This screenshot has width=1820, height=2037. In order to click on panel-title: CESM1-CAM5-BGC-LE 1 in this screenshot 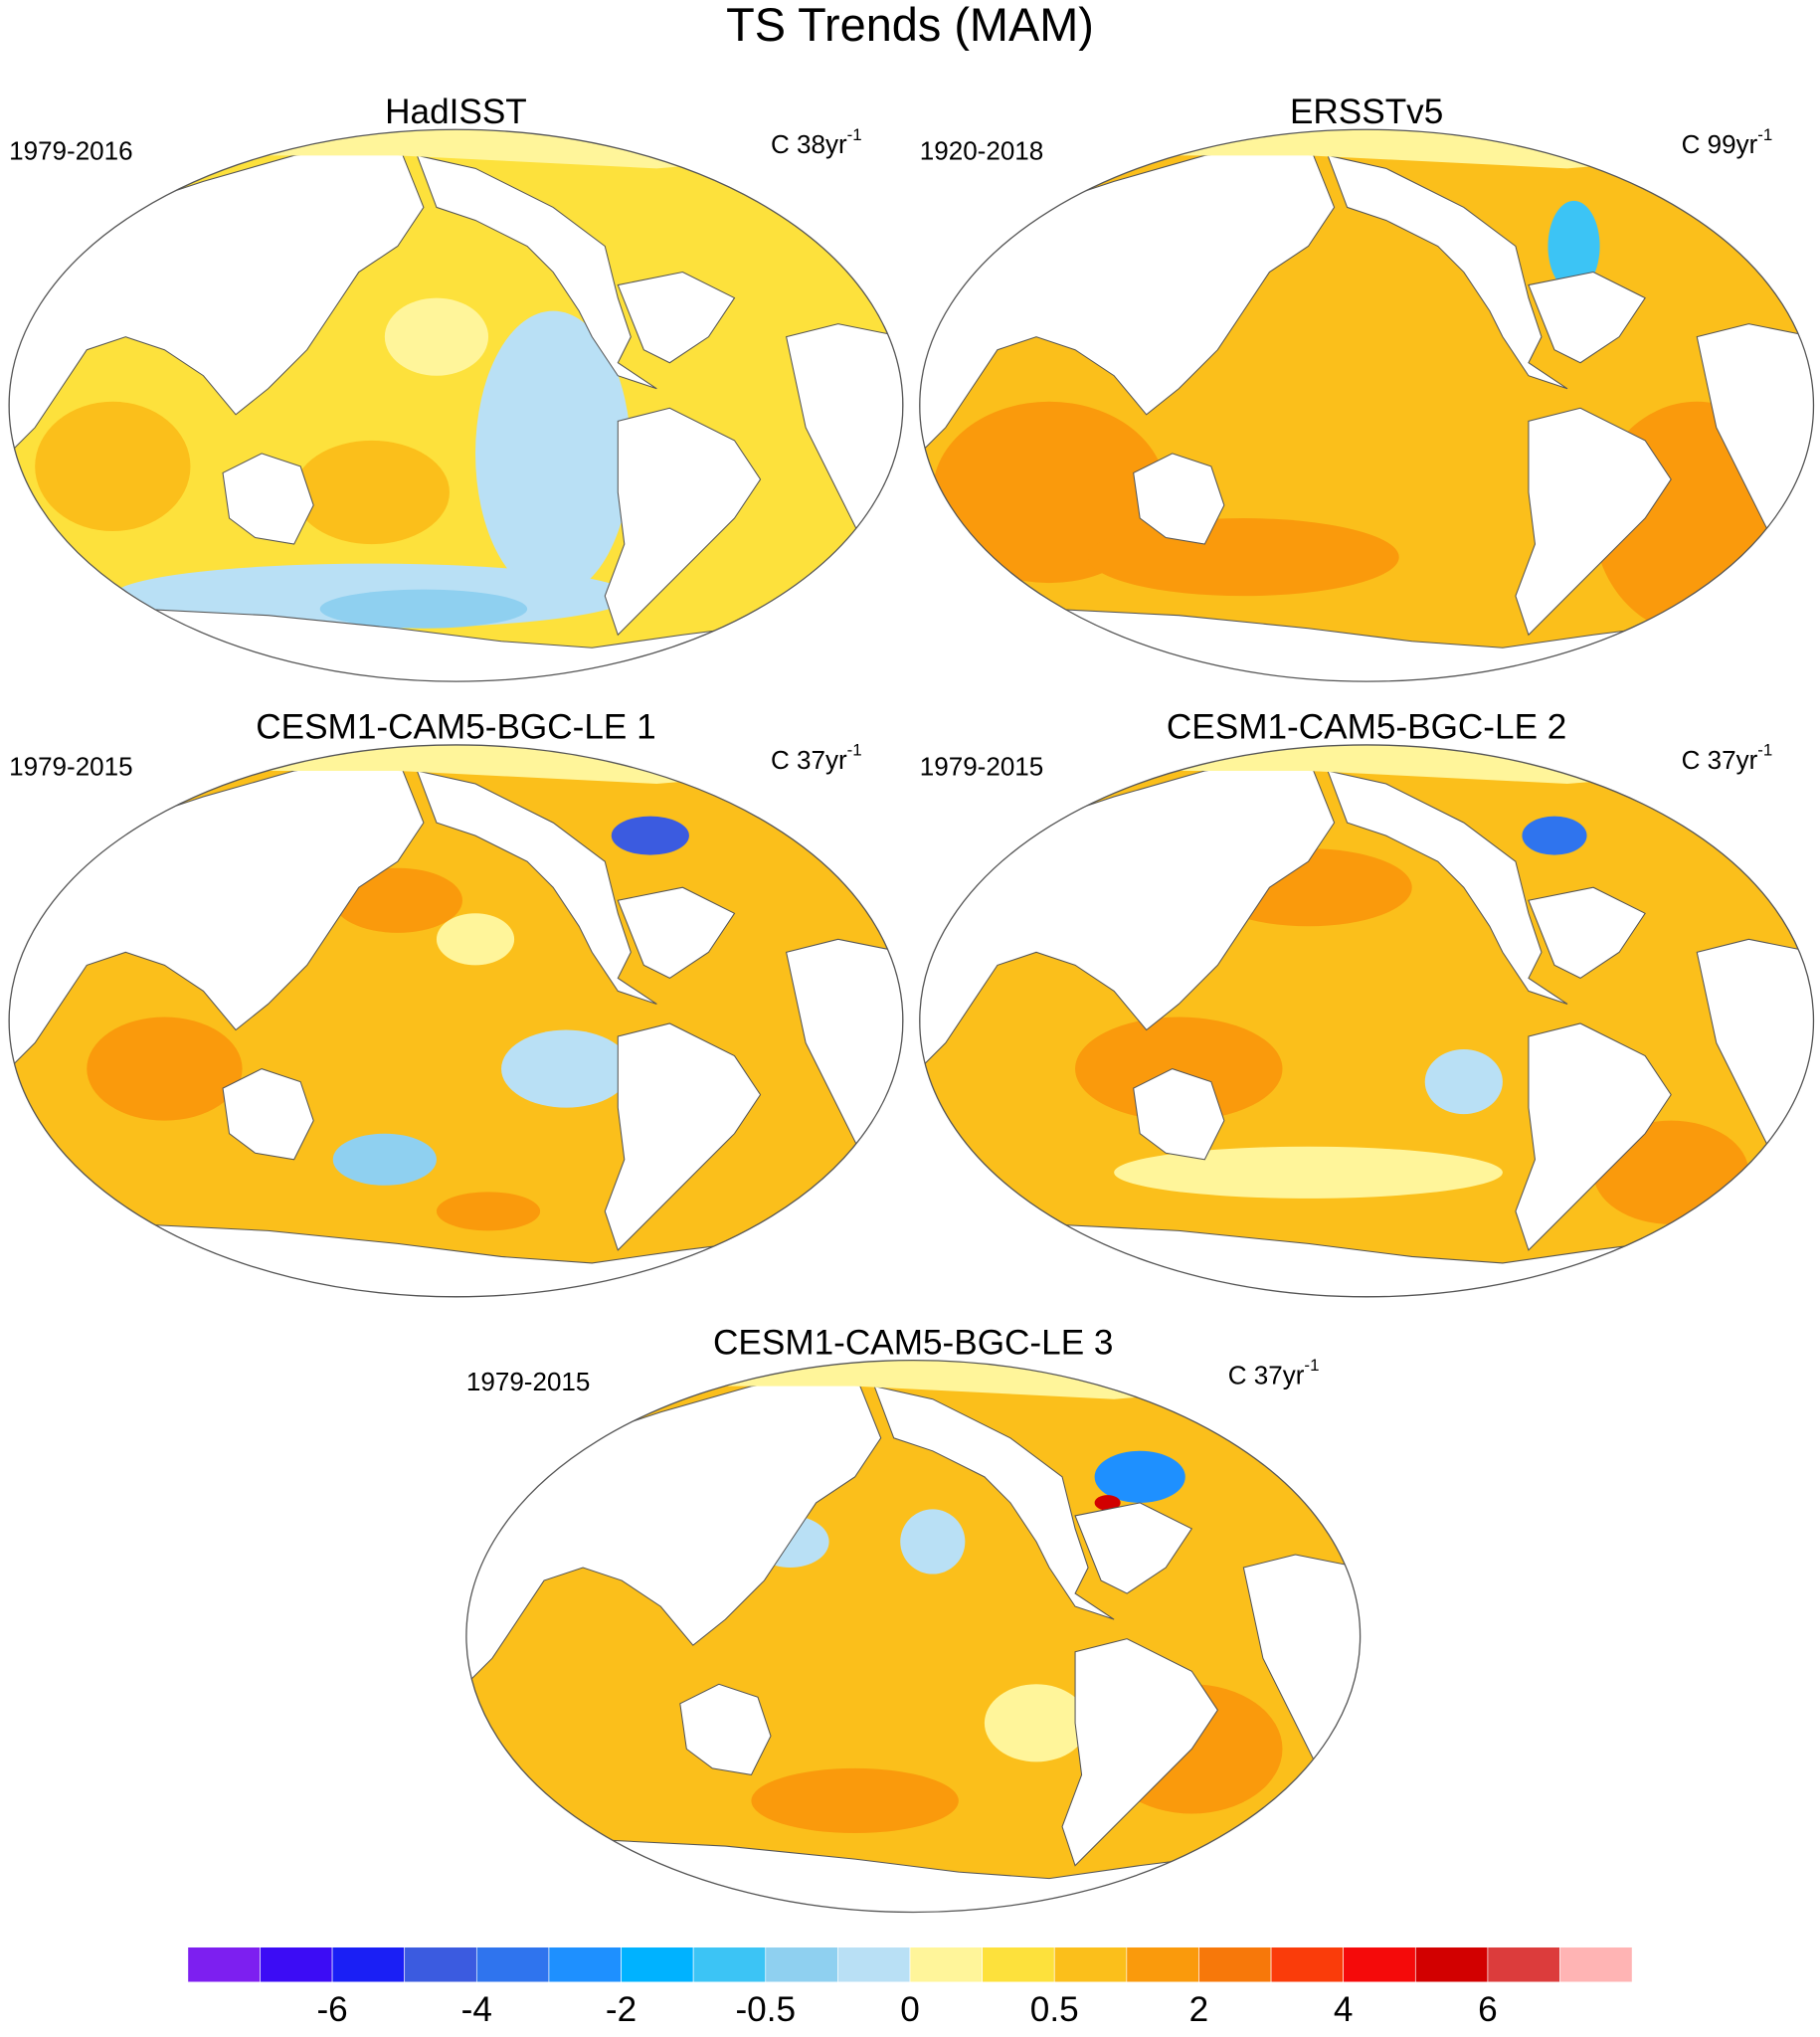, I will do `click(455, 727)`.